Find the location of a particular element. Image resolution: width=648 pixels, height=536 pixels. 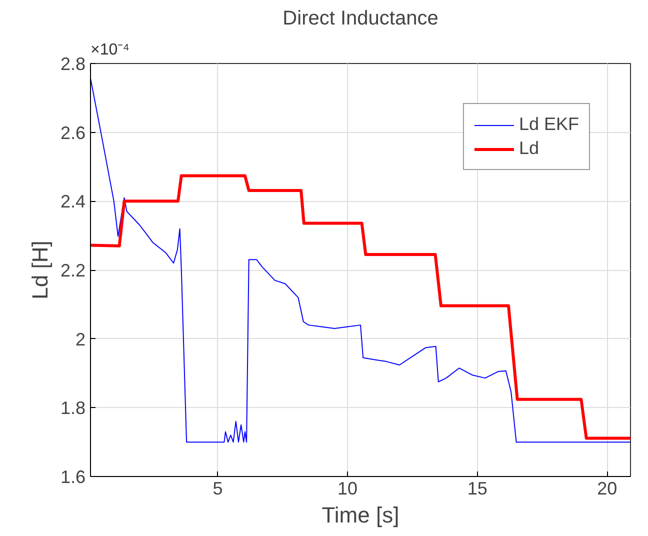

y-tick-label: 2.8 is located at coordinates (73, 64).